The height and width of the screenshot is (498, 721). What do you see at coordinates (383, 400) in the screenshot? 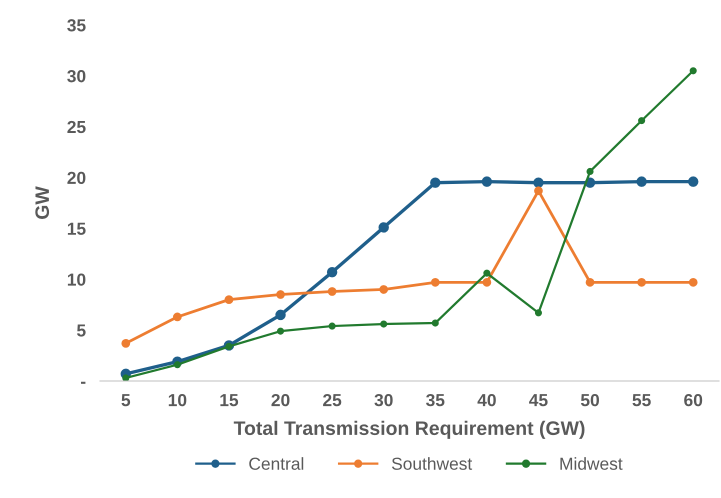
I see `x-tick-label: 30` at bounding box center [383, 400].